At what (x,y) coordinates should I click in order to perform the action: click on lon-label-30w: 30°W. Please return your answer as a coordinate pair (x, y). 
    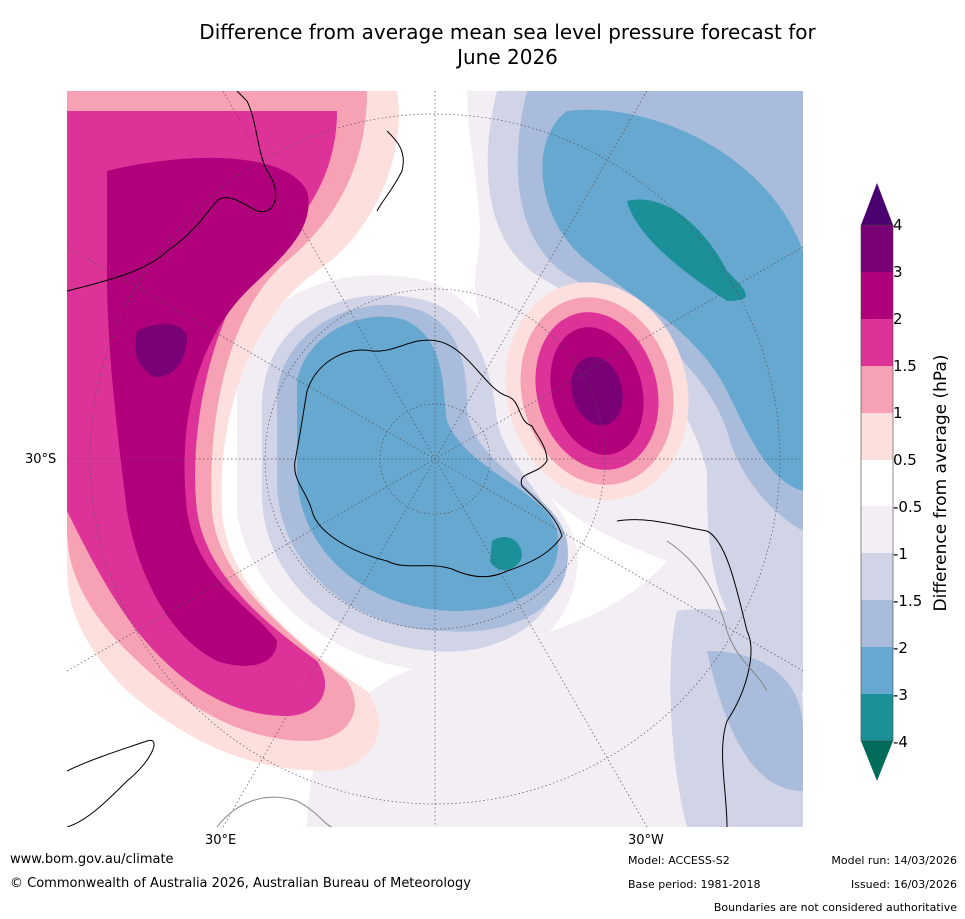
    Looking at the image, I should click on (646, 840).